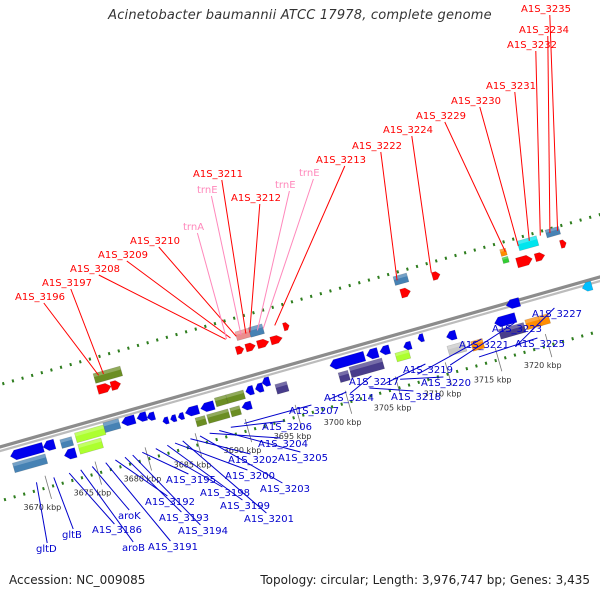  What do you see at coordinates (191, 480) in the screenshot?
I see `bottom-gene-label: A1S_3195` at bounding box center [191, 480].